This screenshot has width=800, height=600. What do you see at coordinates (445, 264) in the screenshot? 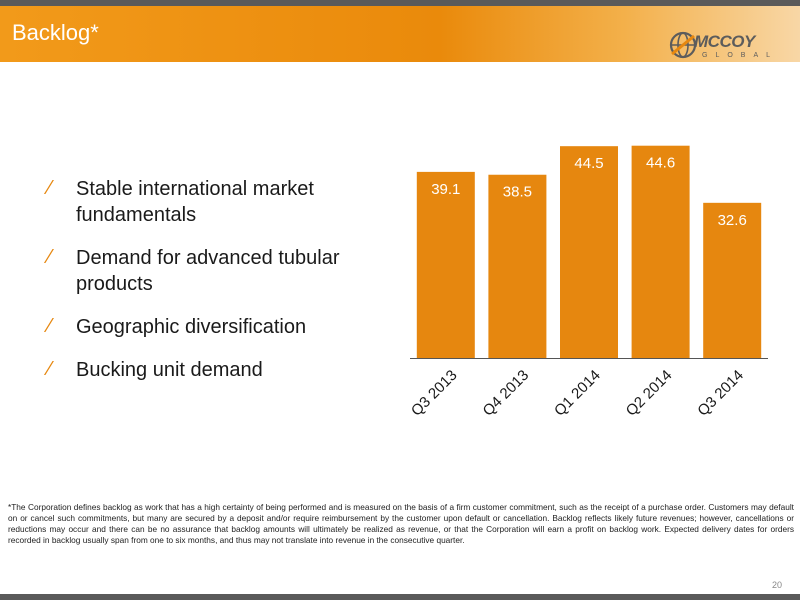
I see `bar-q3-2013` at bounding box center [445, 264].